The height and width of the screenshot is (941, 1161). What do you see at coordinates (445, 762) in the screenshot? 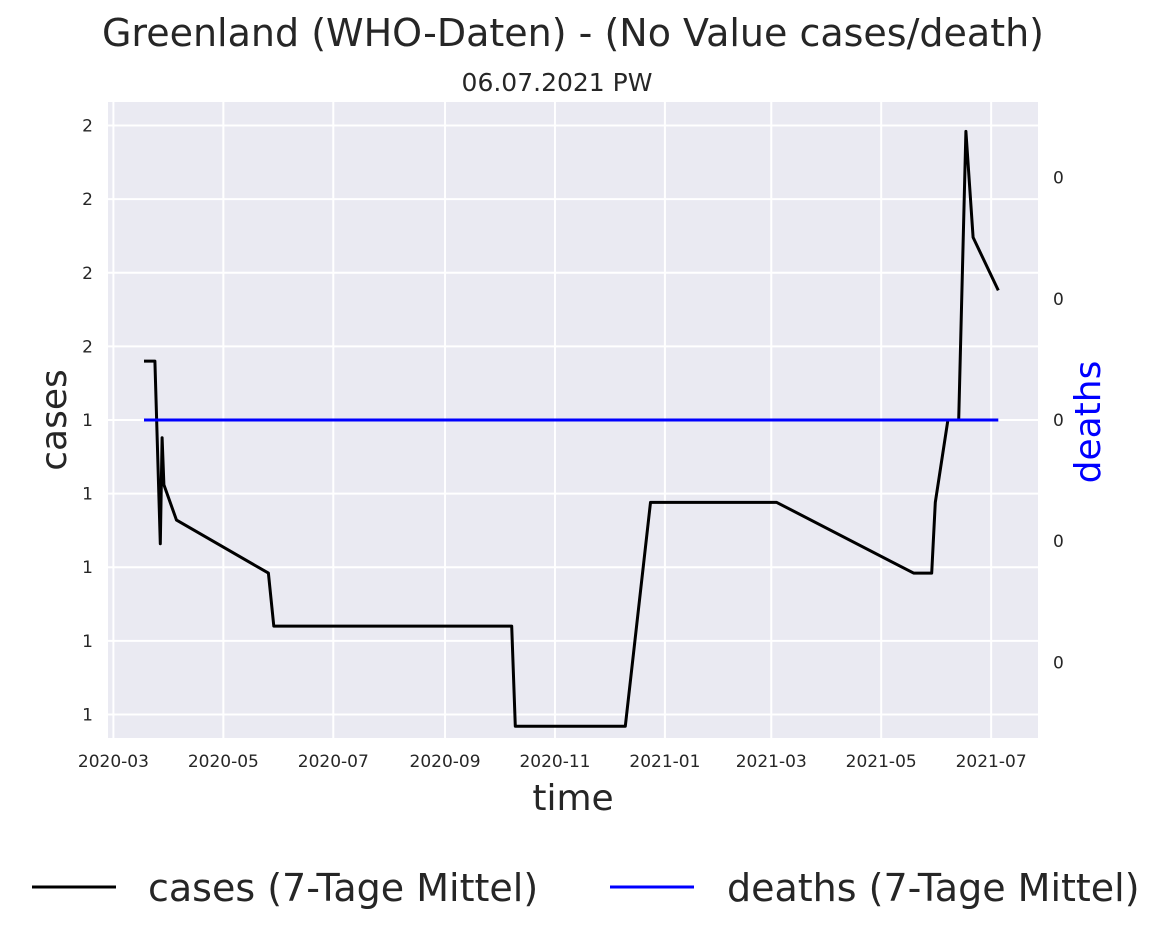
I see `x-tick-label: 2020-09` at bounding box center [445, 762].